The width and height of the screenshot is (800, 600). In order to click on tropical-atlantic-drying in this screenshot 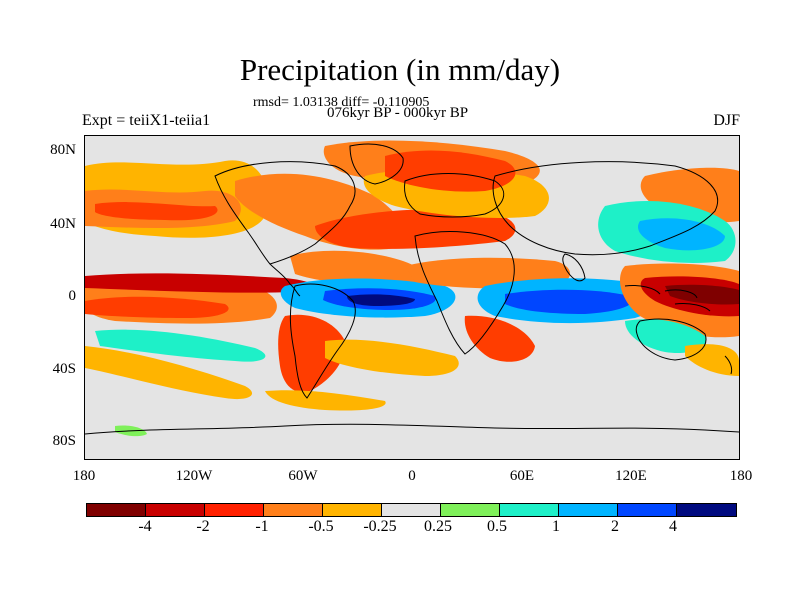, I will do `click(356, 268)`.